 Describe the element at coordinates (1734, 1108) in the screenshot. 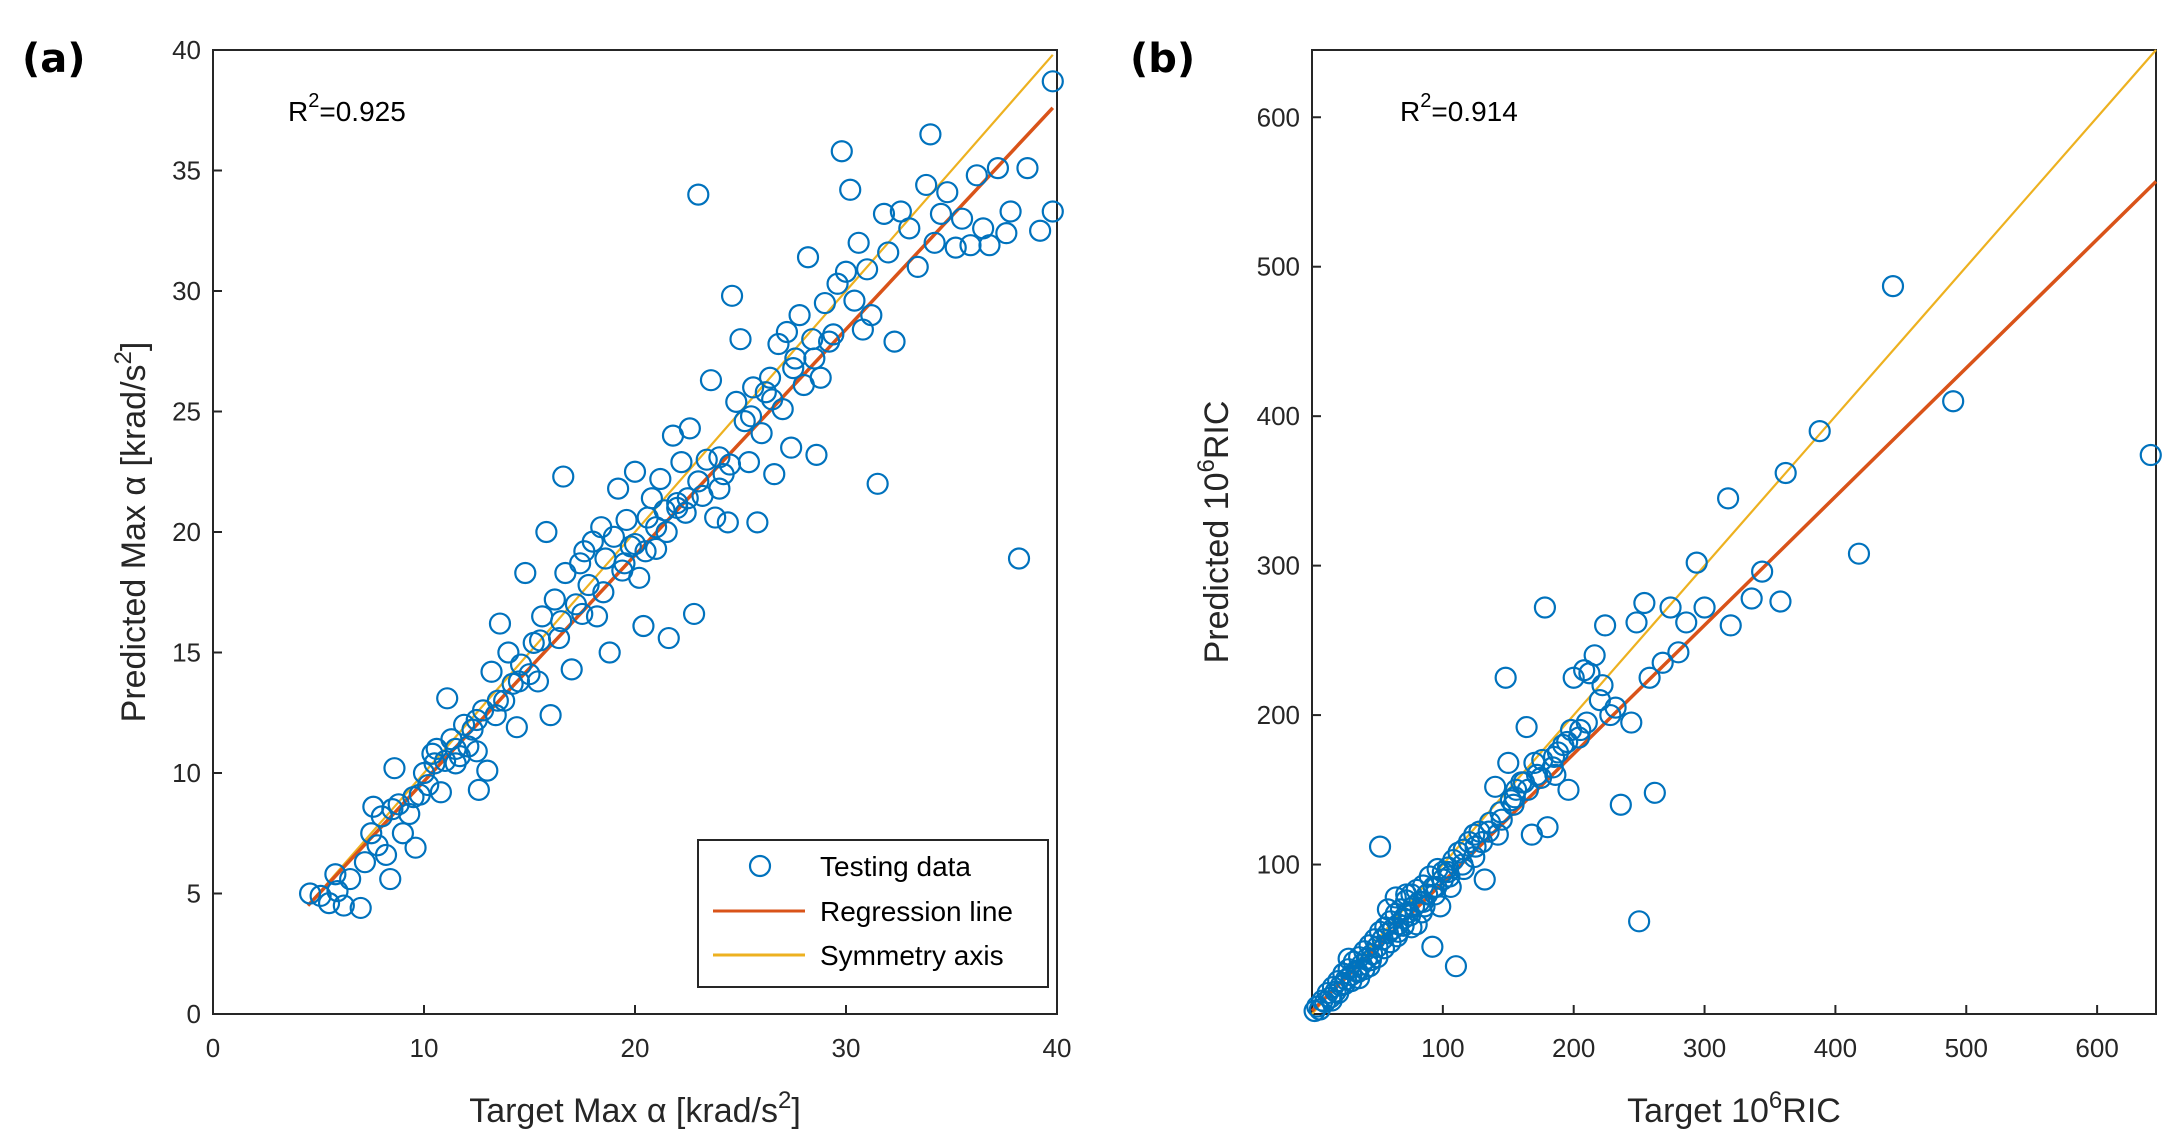

I see `panel-b-x-axis-label: Target 106RIC` at that location.